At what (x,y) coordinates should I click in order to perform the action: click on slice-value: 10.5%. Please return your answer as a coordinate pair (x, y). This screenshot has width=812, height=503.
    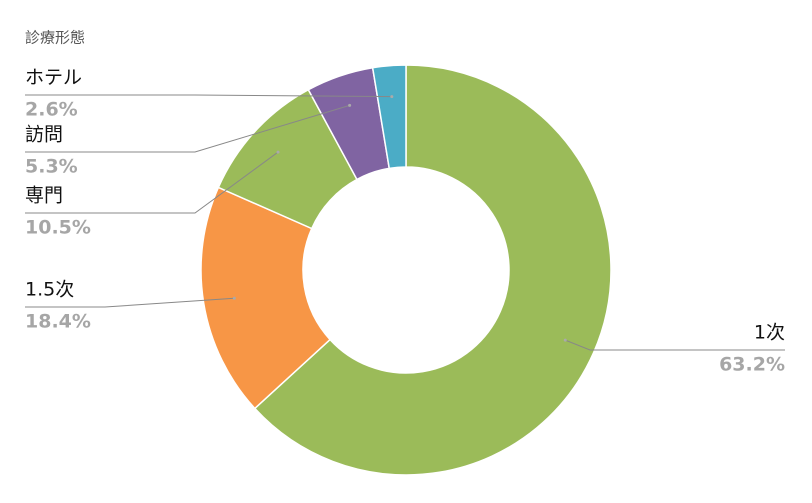
    Looking at the image, I should click on (58, 228).